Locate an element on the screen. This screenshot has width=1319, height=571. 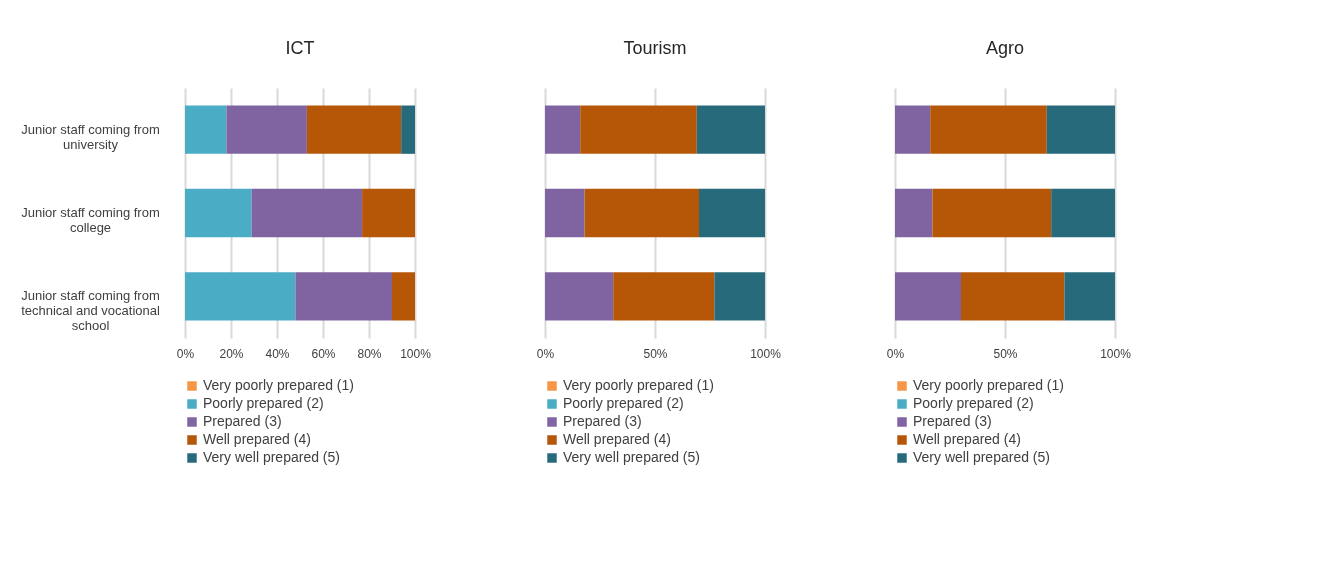
x-tick-label: 60% is located at coordinates (323, 353).